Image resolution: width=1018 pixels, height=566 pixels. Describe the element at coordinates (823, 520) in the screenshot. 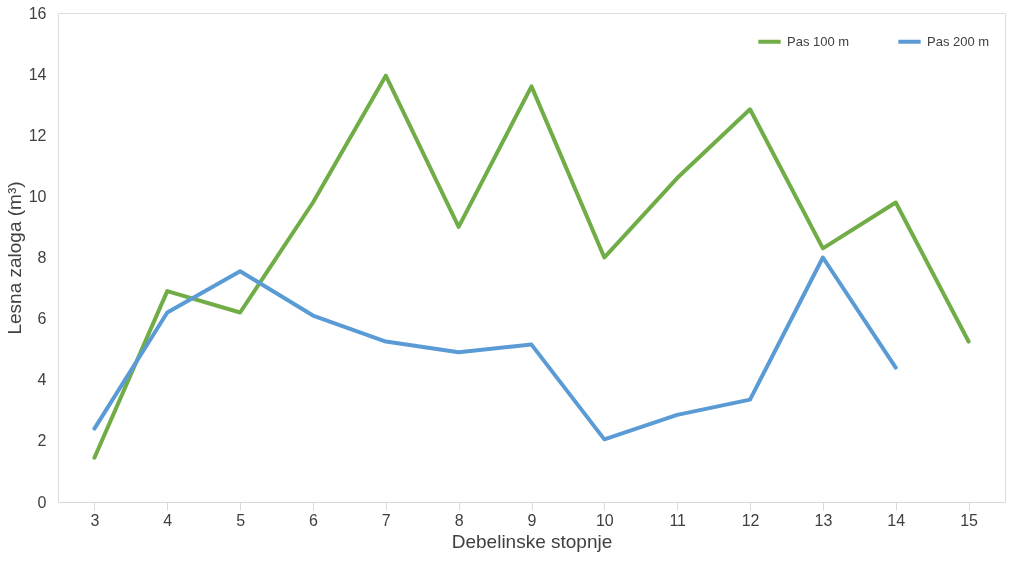

I see `x-tick-label: 13` at that location.